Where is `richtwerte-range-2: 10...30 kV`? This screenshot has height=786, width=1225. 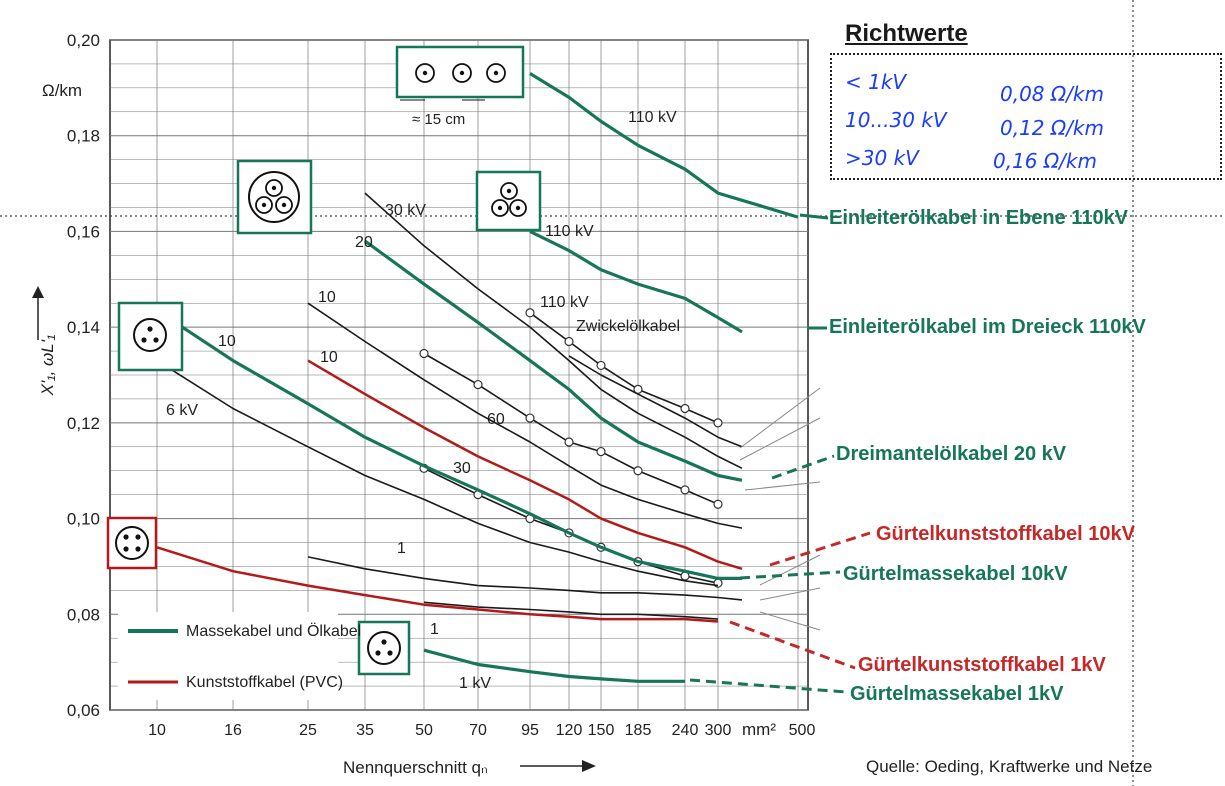 richtwerte-range-2: 10...30 kV is located at coordinates (896, 120).